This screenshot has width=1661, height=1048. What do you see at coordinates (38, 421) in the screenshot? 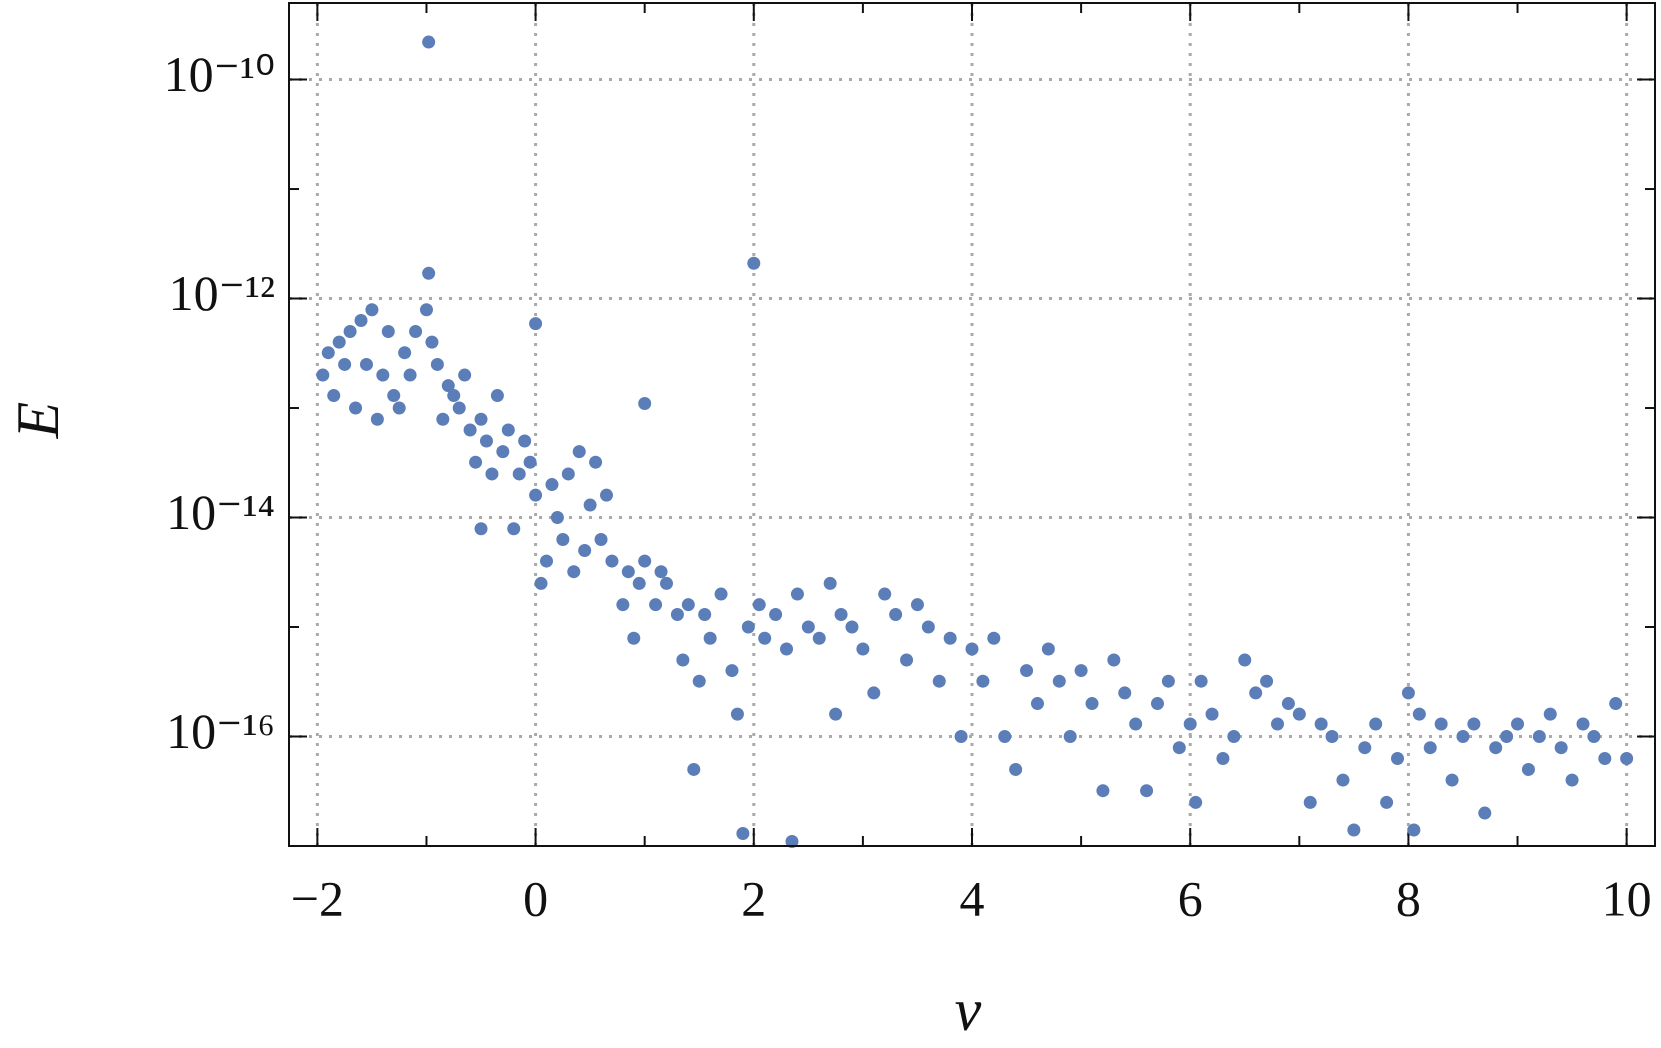
I see `y-axis-label: E` at bounding box center [38, 421].